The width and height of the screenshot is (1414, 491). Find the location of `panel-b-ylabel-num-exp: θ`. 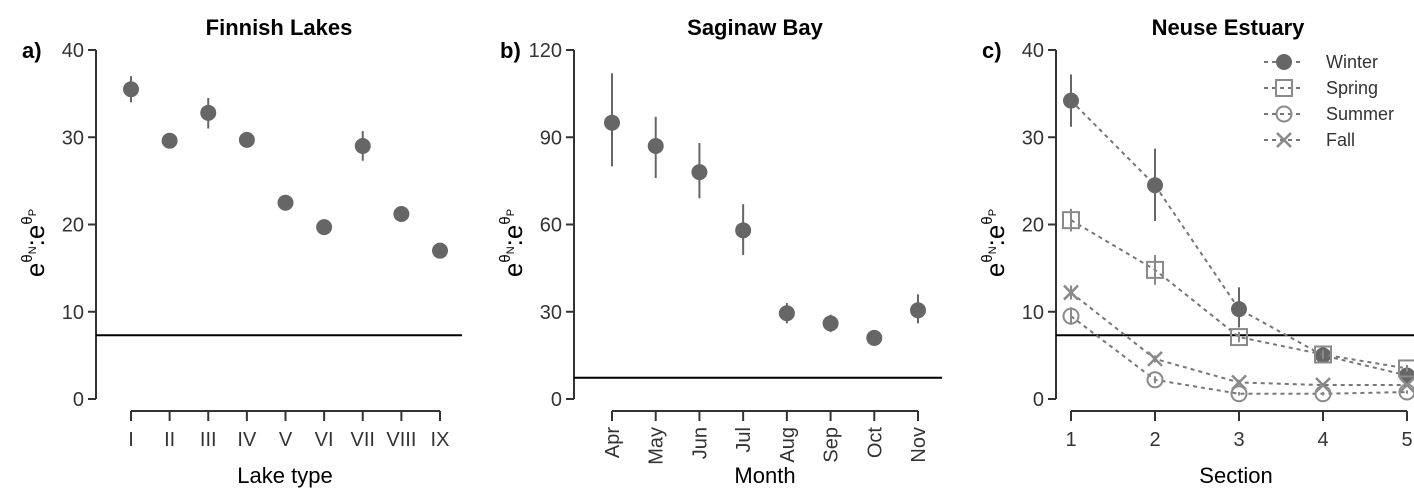

panel-b-ylabel-num-exp: θ is located at coordinates (505, 258).